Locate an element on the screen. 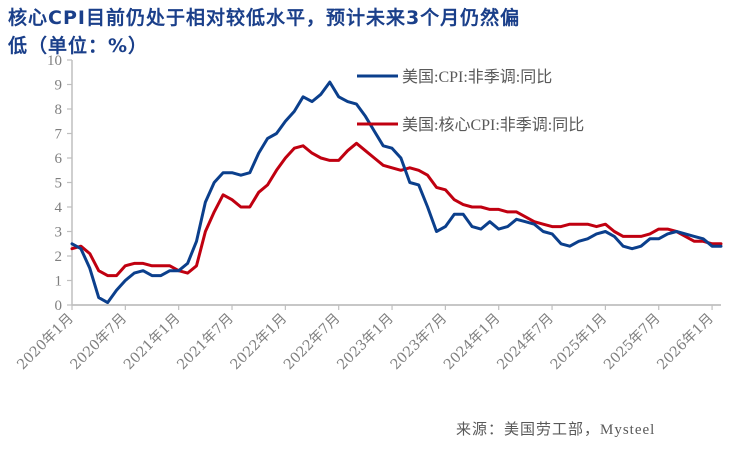  y-tick-label: 9 is located at coordinates (59, 86).